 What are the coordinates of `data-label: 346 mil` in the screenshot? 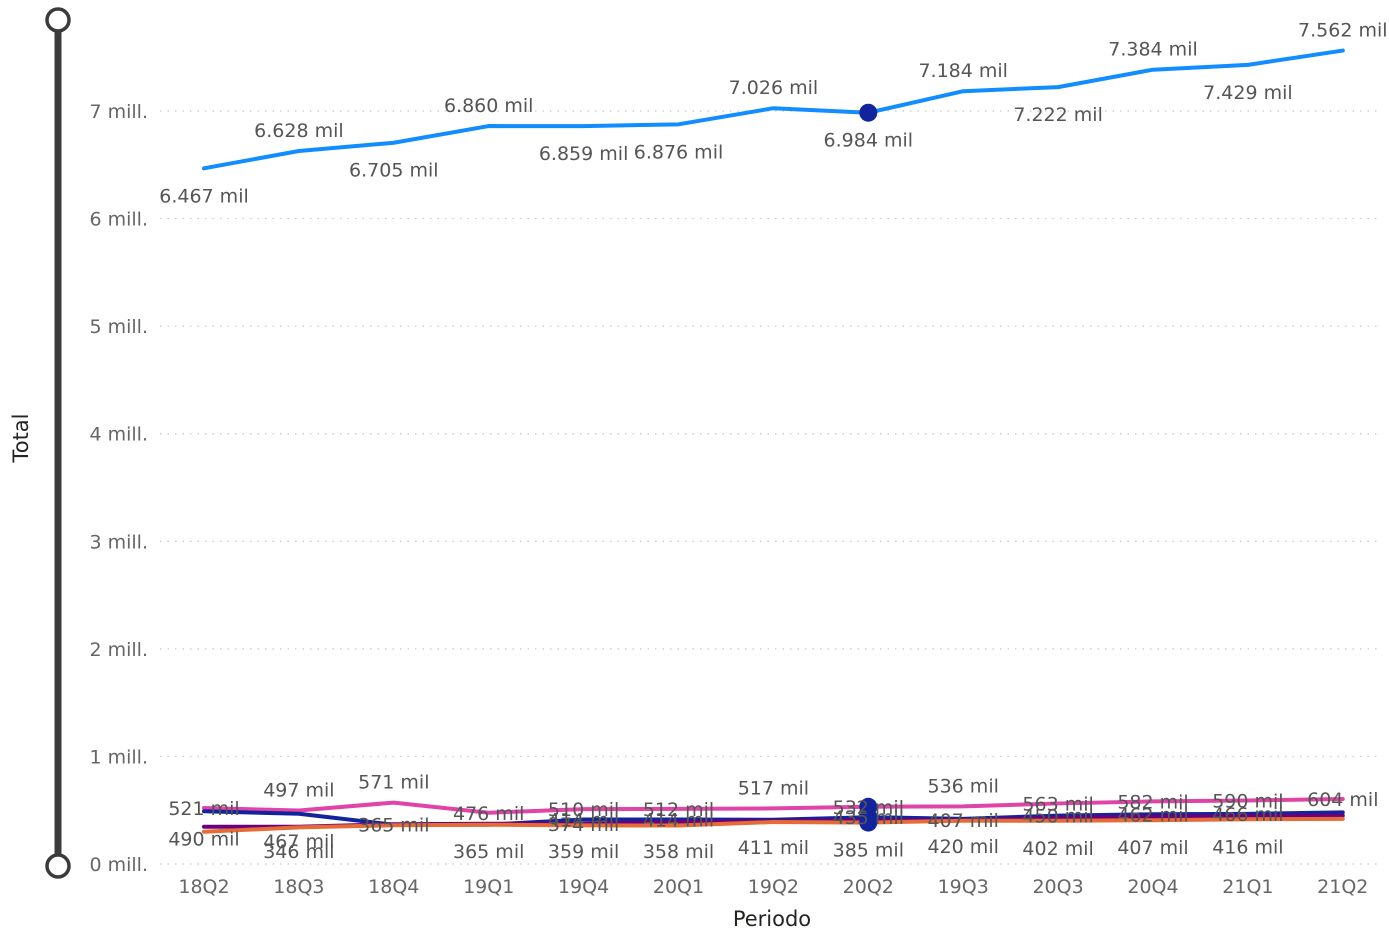 It's located at (298, 852).